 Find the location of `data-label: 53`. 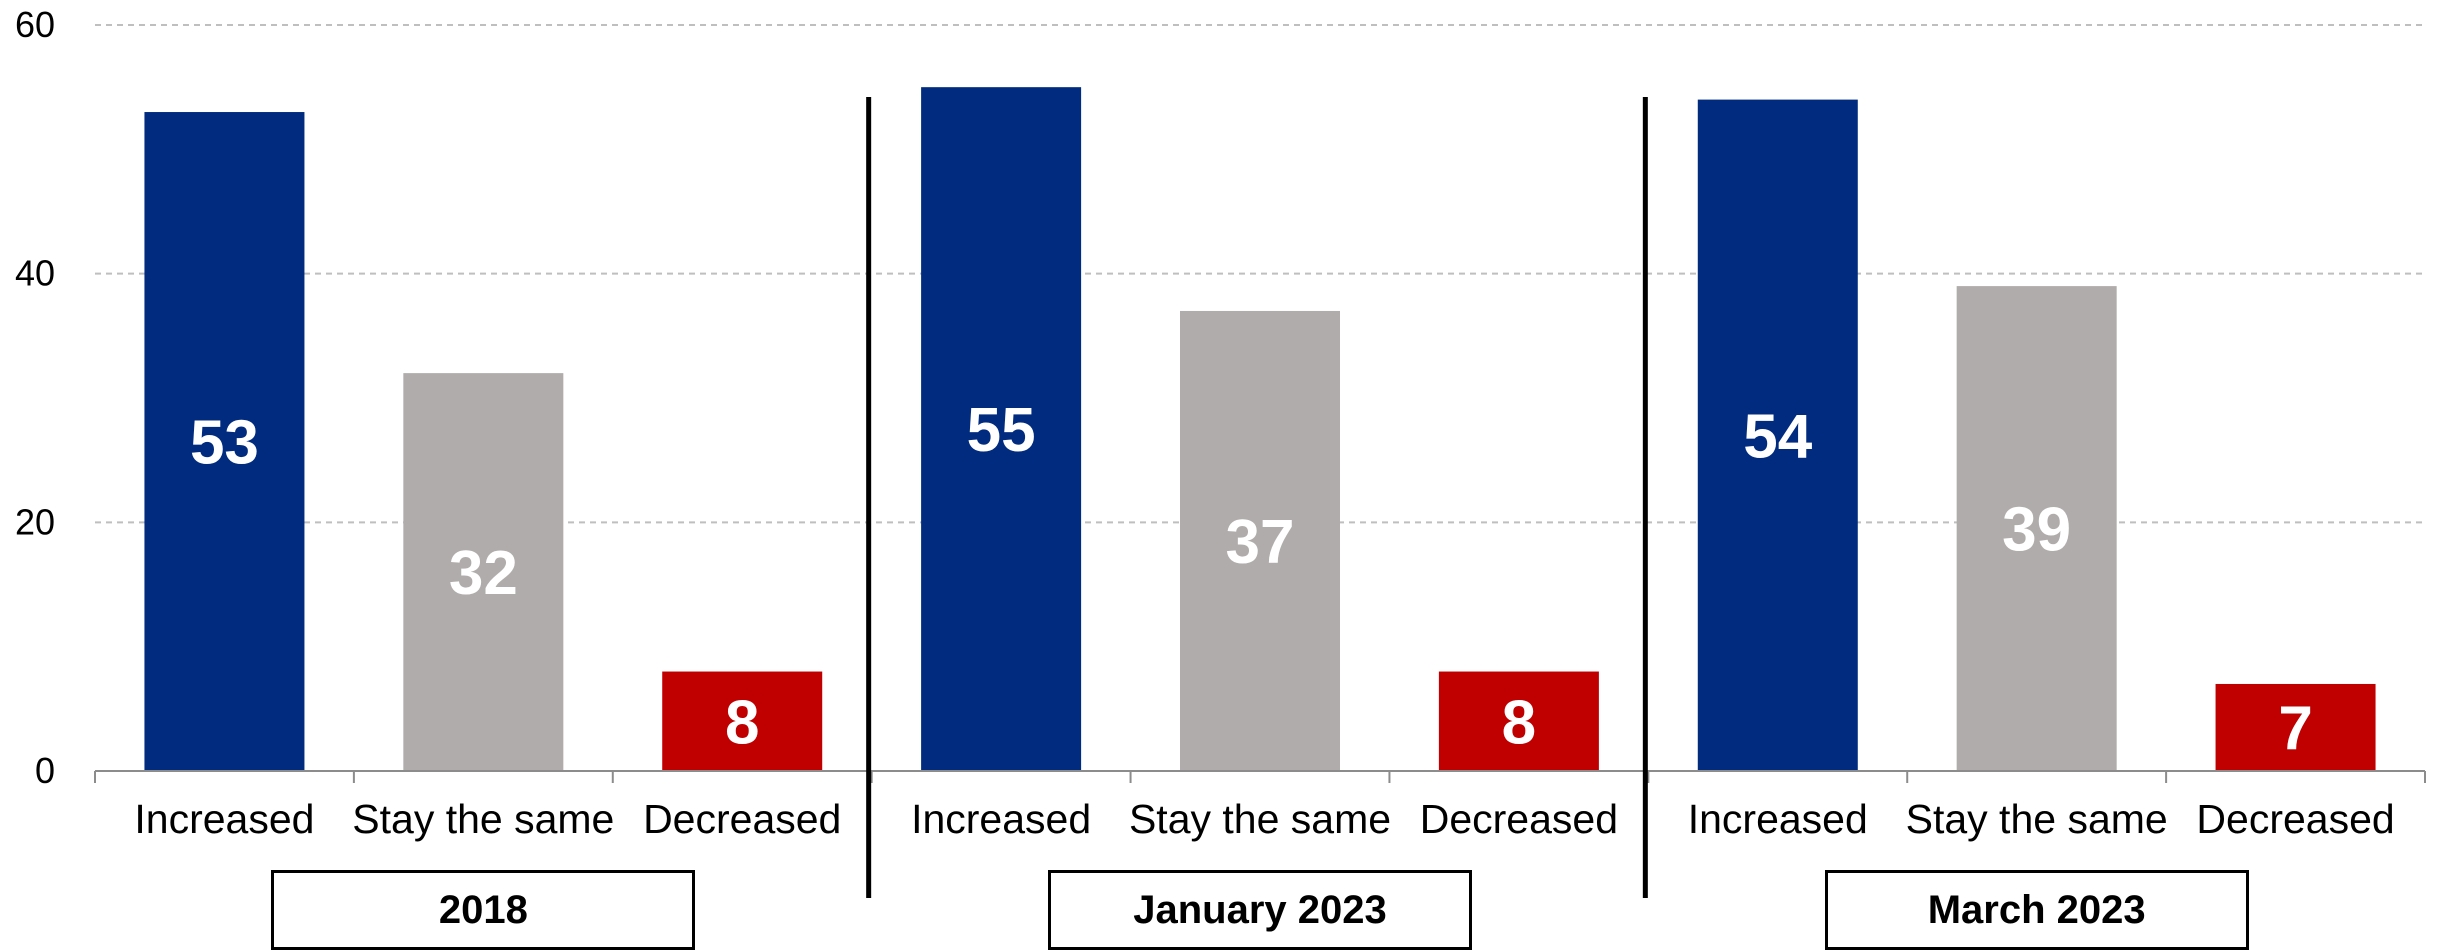

data-label: 53 is located at coordinates (224, 443).